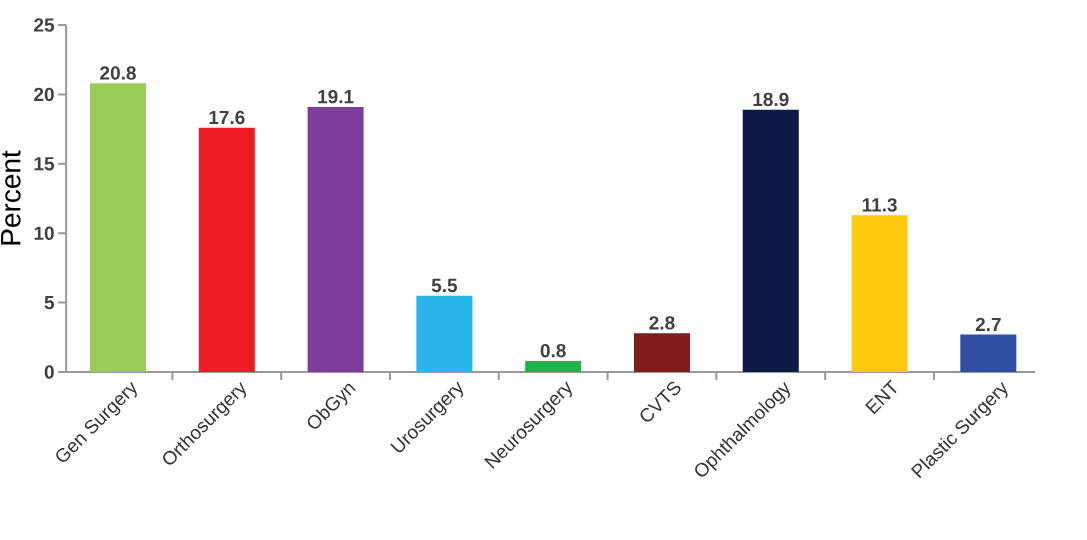 This screenshot has width=1087, height=540. Describe the element at coordinates (227, 117) in the screenshot. I see `data-label: 17.6` at that location.